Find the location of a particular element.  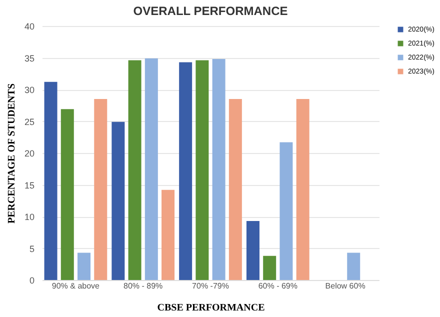

x-axis-title: CBSE PERFORMANCE is located at coordinates (211, 308).